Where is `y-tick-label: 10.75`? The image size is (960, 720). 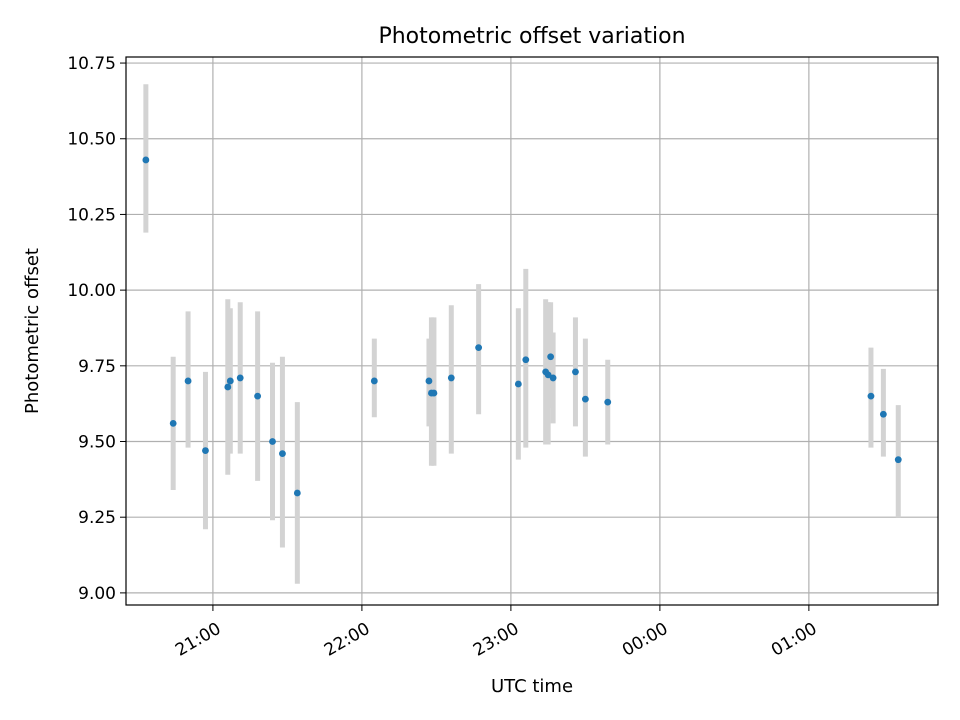 y-tick-label: 10.75 is located at coordinates (91, 64).